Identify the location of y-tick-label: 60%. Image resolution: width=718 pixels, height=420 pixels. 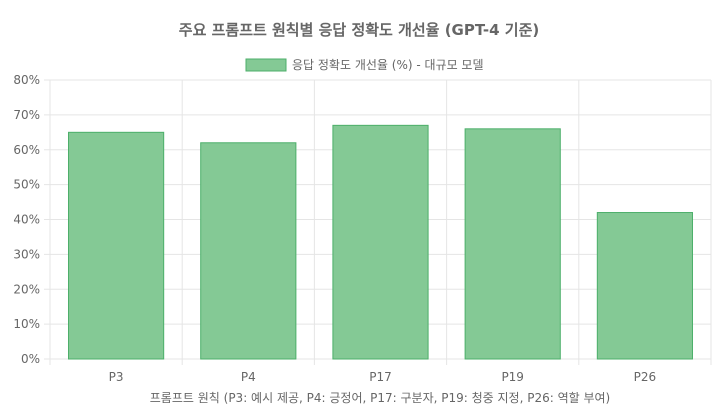
(26, 150).